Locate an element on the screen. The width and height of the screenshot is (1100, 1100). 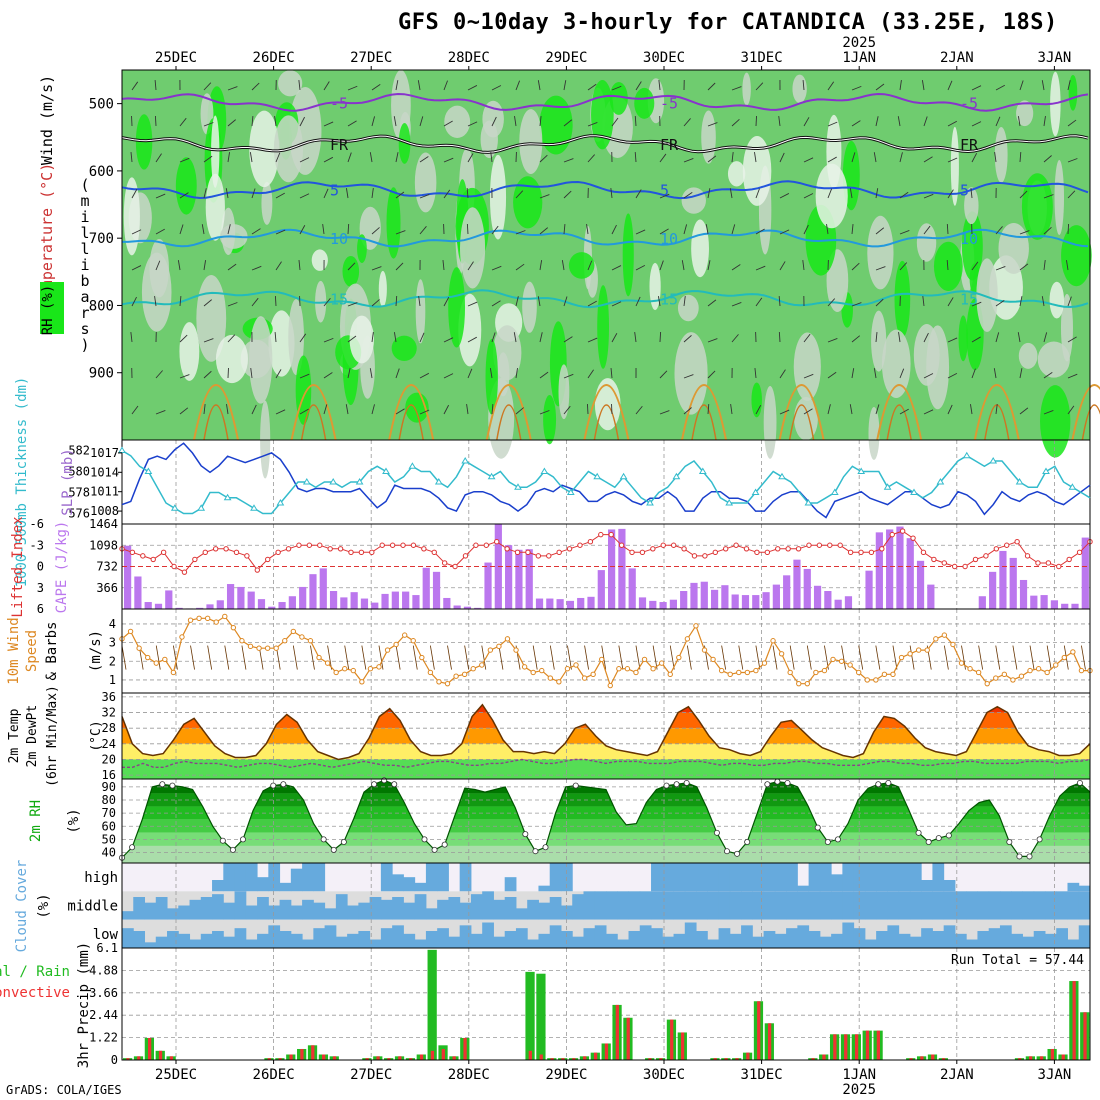
pressure-tick-label: 900 is located at coordinates (101, 374).